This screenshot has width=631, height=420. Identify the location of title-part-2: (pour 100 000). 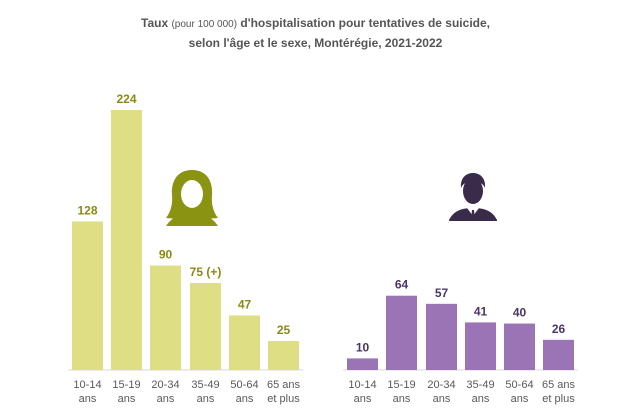
(204, 24).